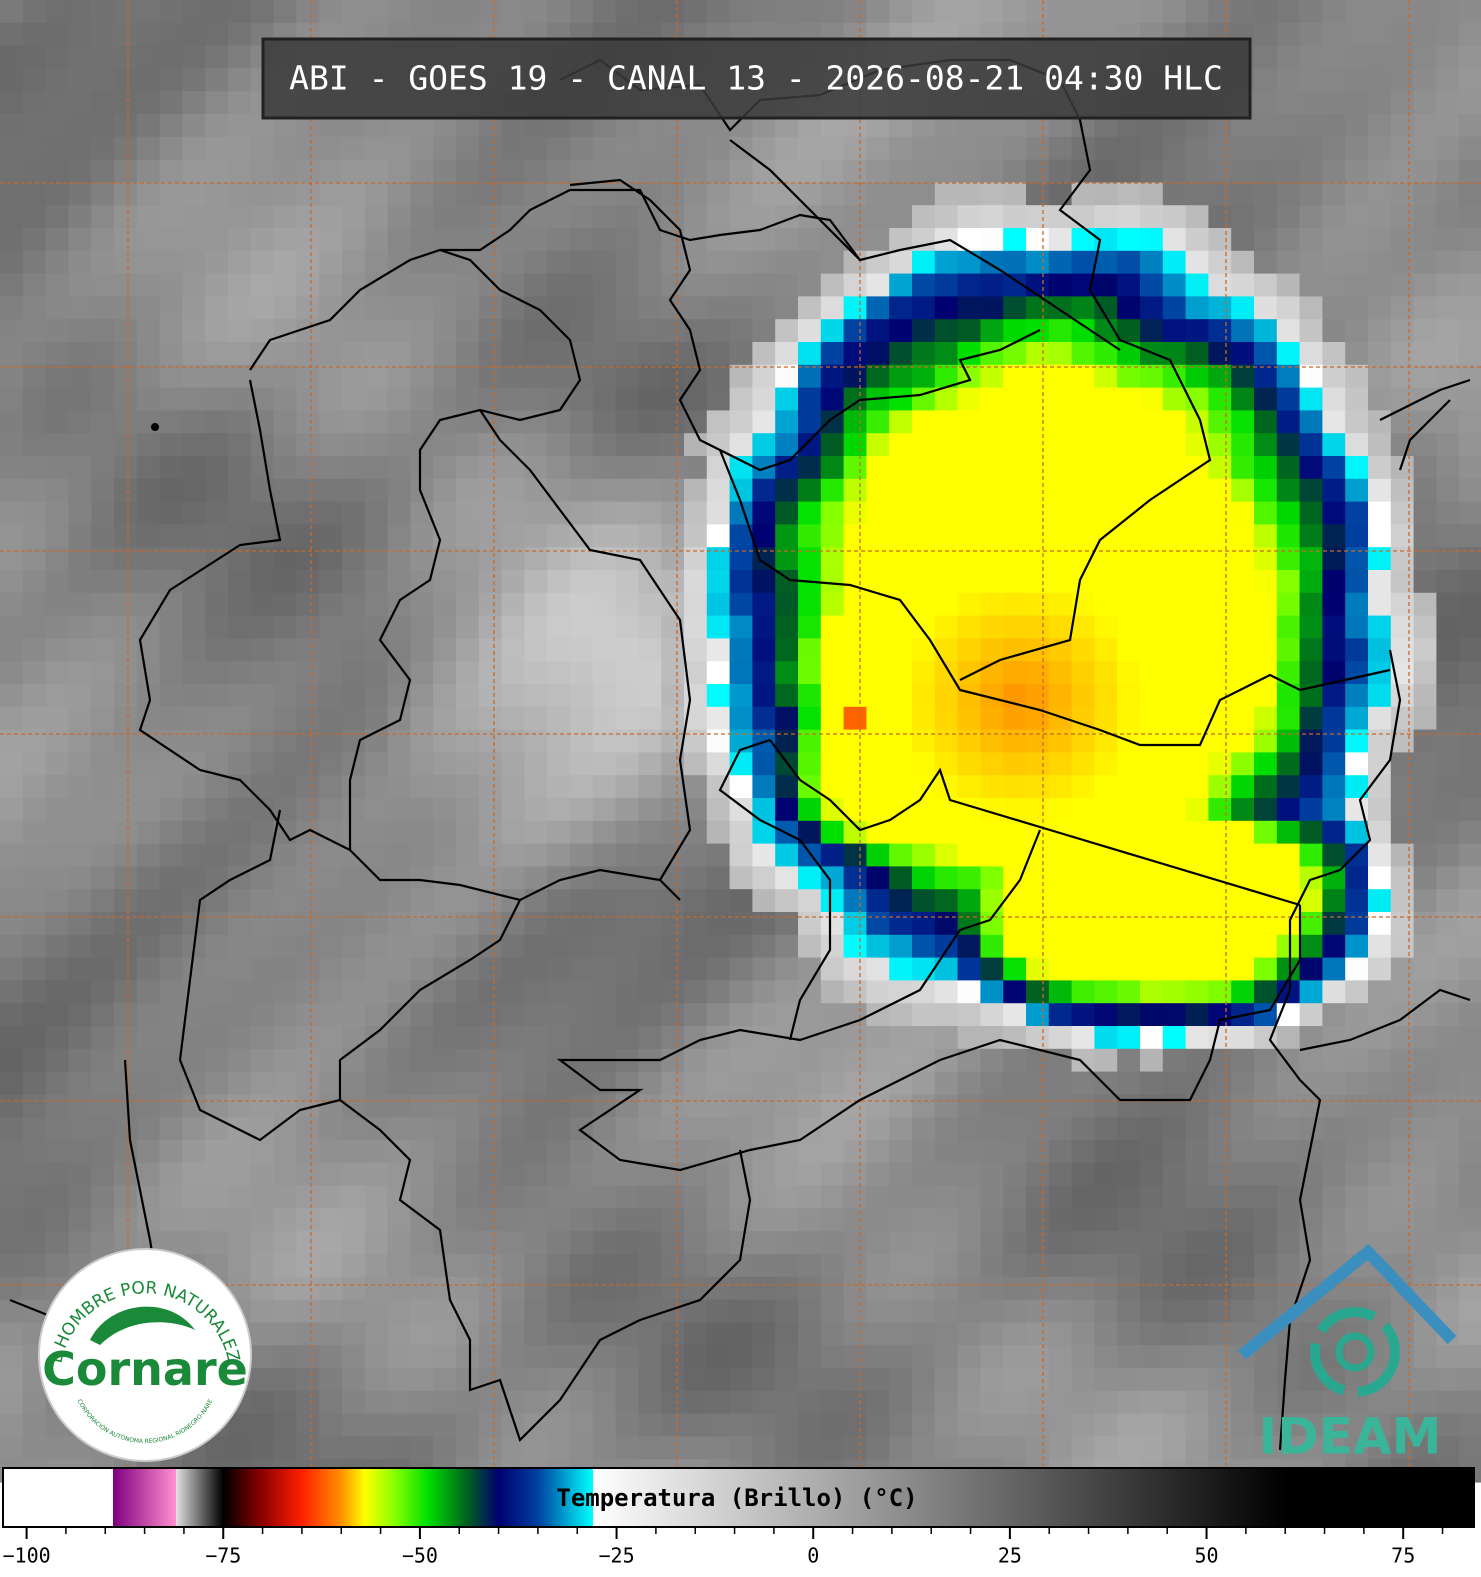 The image size is (1481, 1577). What do you see at coordinates (27, 1556) in the screenshot?
I see `colorbar-tick-label: −100` at bounding box center [27, 1556].